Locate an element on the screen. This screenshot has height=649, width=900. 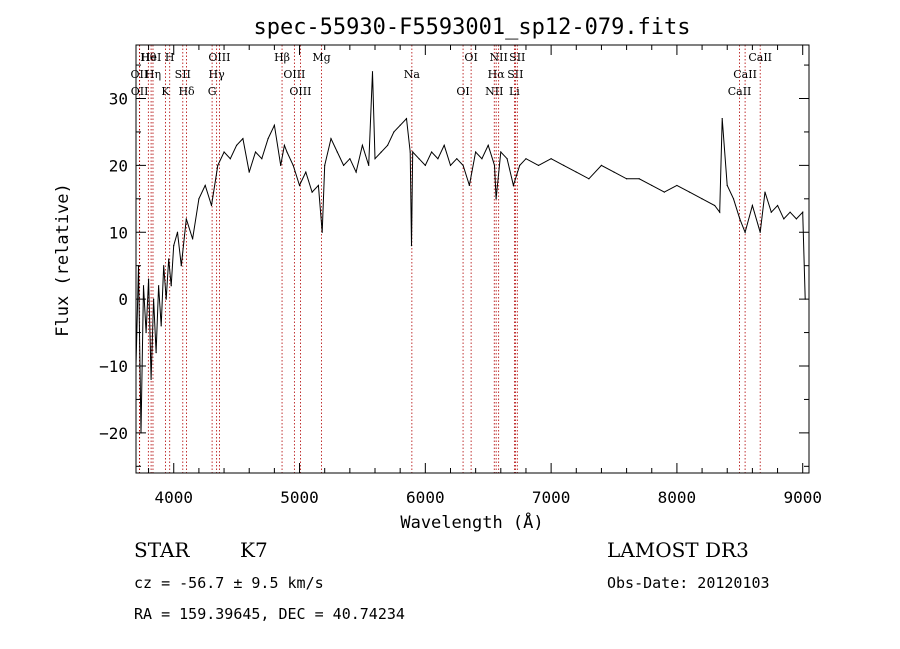
x-tick-label: 7000 is located at coordinates (551, 497).